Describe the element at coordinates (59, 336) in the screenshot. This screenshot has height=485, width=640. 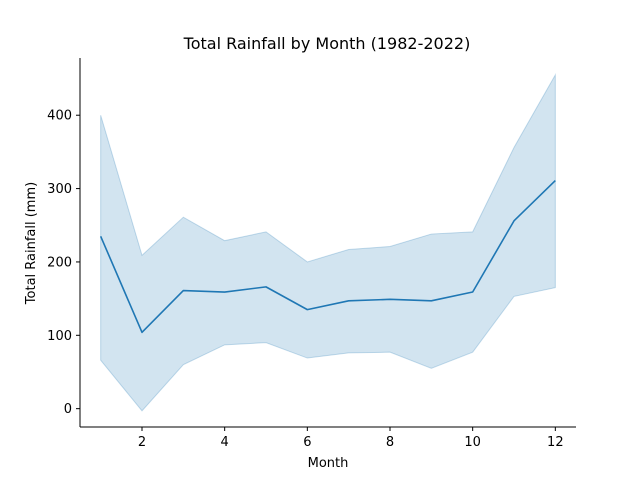
I see `y-tick-label-100: 100` at that location.